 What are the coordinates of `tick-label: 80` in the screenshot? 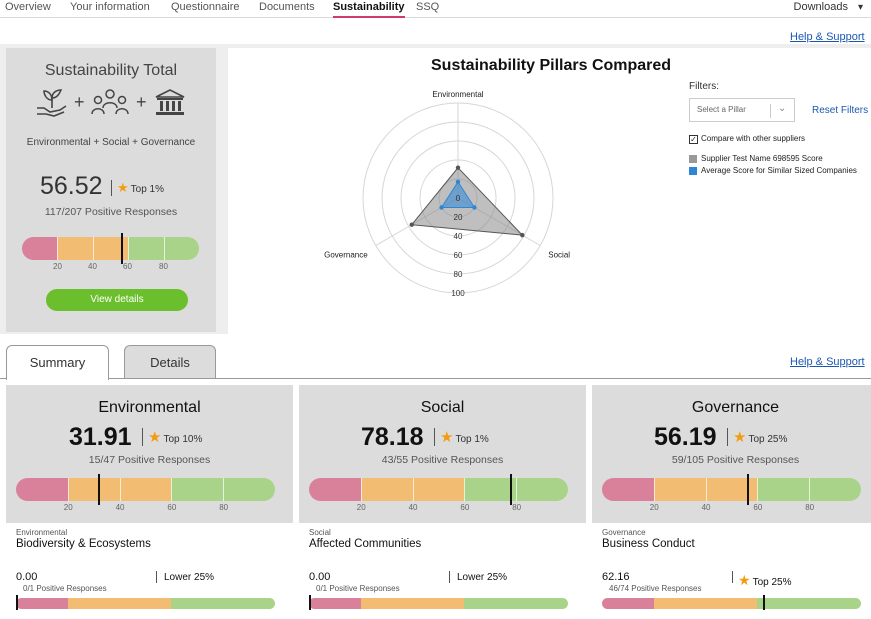 It's located at (224, 507).